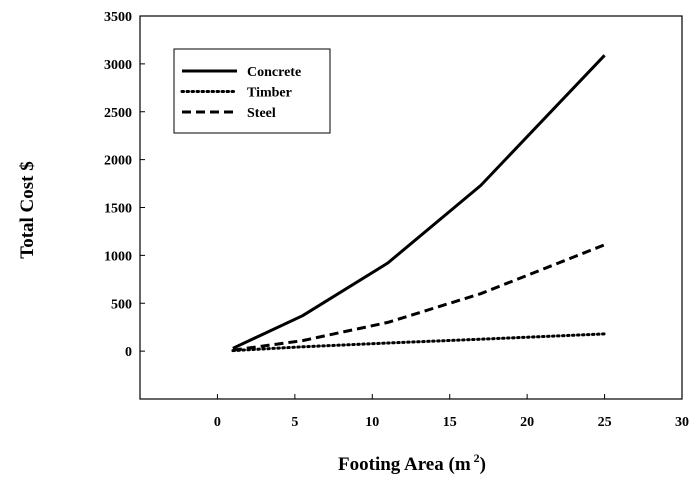 Image resolution: width=692 pixels, height=479 pixels. What do you see at coordinates (527, 422) in the screenshot?
I see `x-tick-label: 20` at bounding box center [527, 422].